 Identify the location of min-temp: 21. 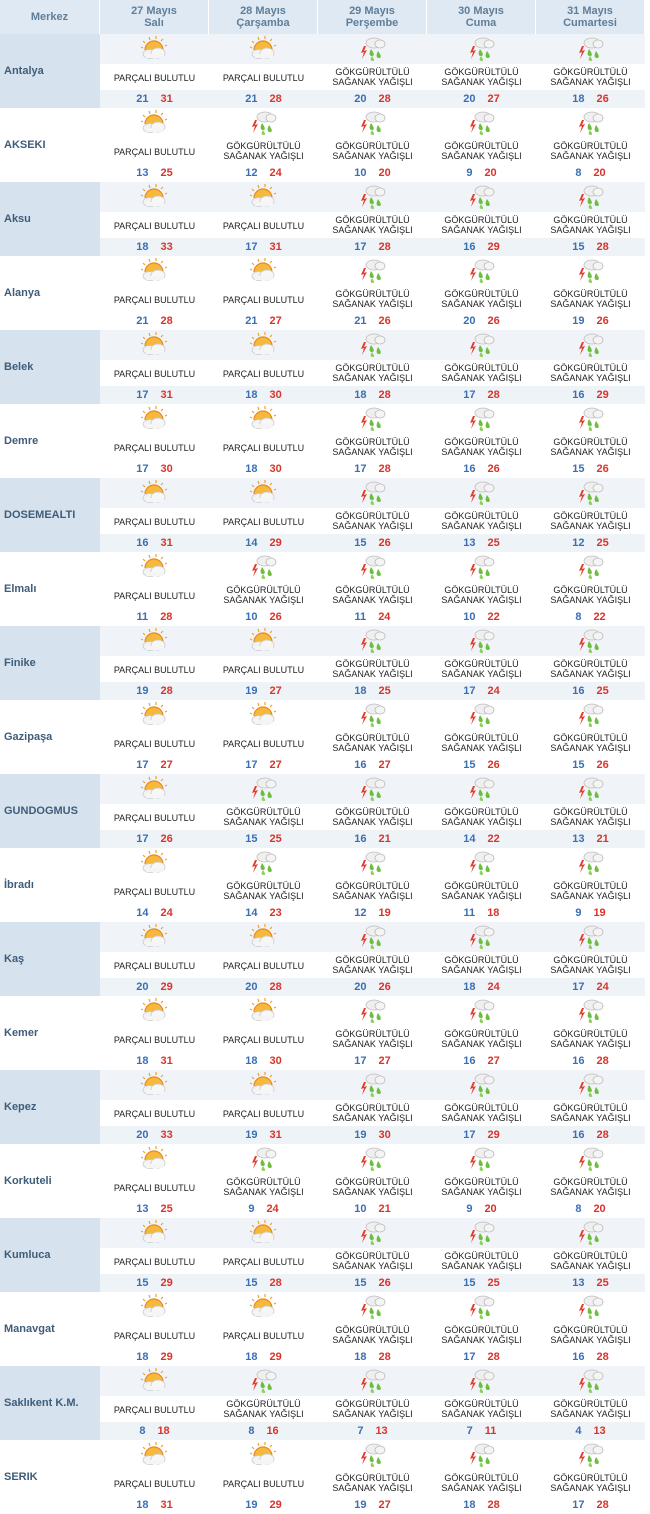
(360, 321).